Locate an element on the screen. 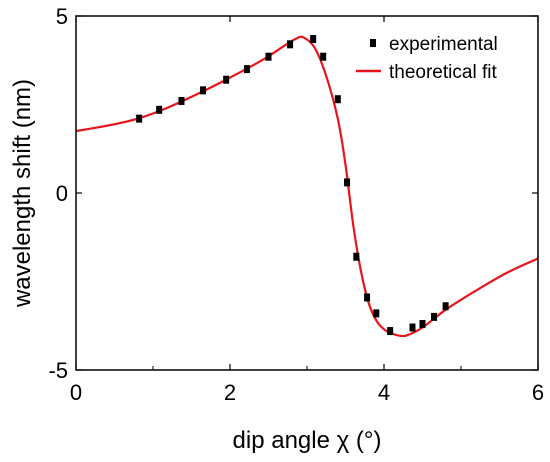 The width and height of the screenshot is (550, 462). x-tick-label: 0 is located at coordinates (76, 392).